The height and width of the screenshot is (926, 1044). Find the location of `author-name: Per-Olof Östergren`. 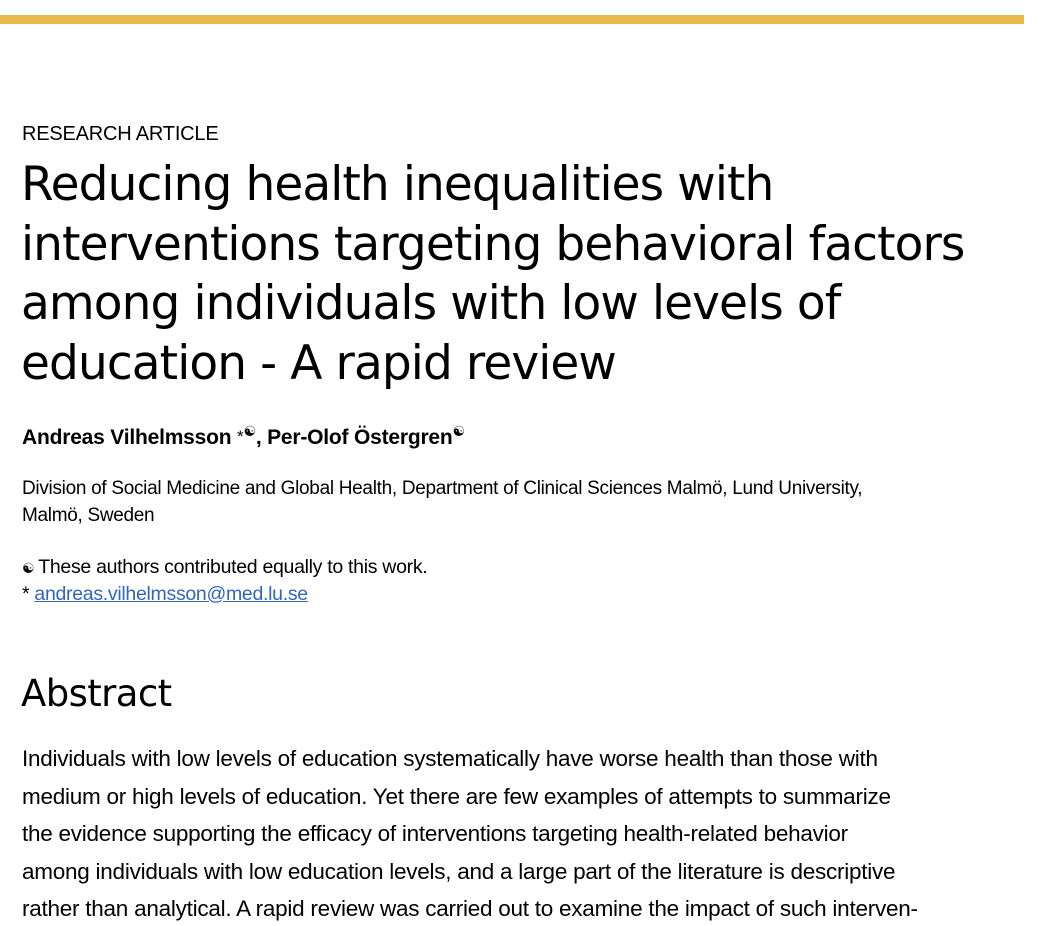

author-name: Per-Olof Östergren is located at coordinates (360, 437).